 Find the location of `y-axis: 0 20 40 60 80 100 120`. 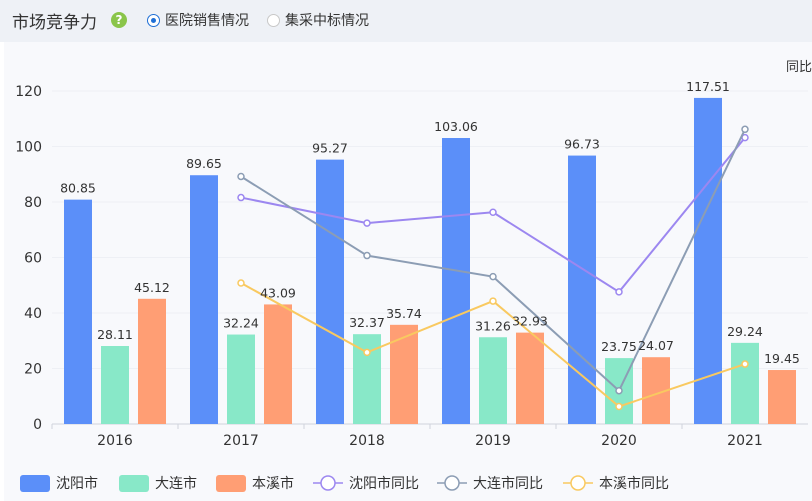

y-axis: 0 20 40 60 80 100 120 is located at coordinates (28, 258).